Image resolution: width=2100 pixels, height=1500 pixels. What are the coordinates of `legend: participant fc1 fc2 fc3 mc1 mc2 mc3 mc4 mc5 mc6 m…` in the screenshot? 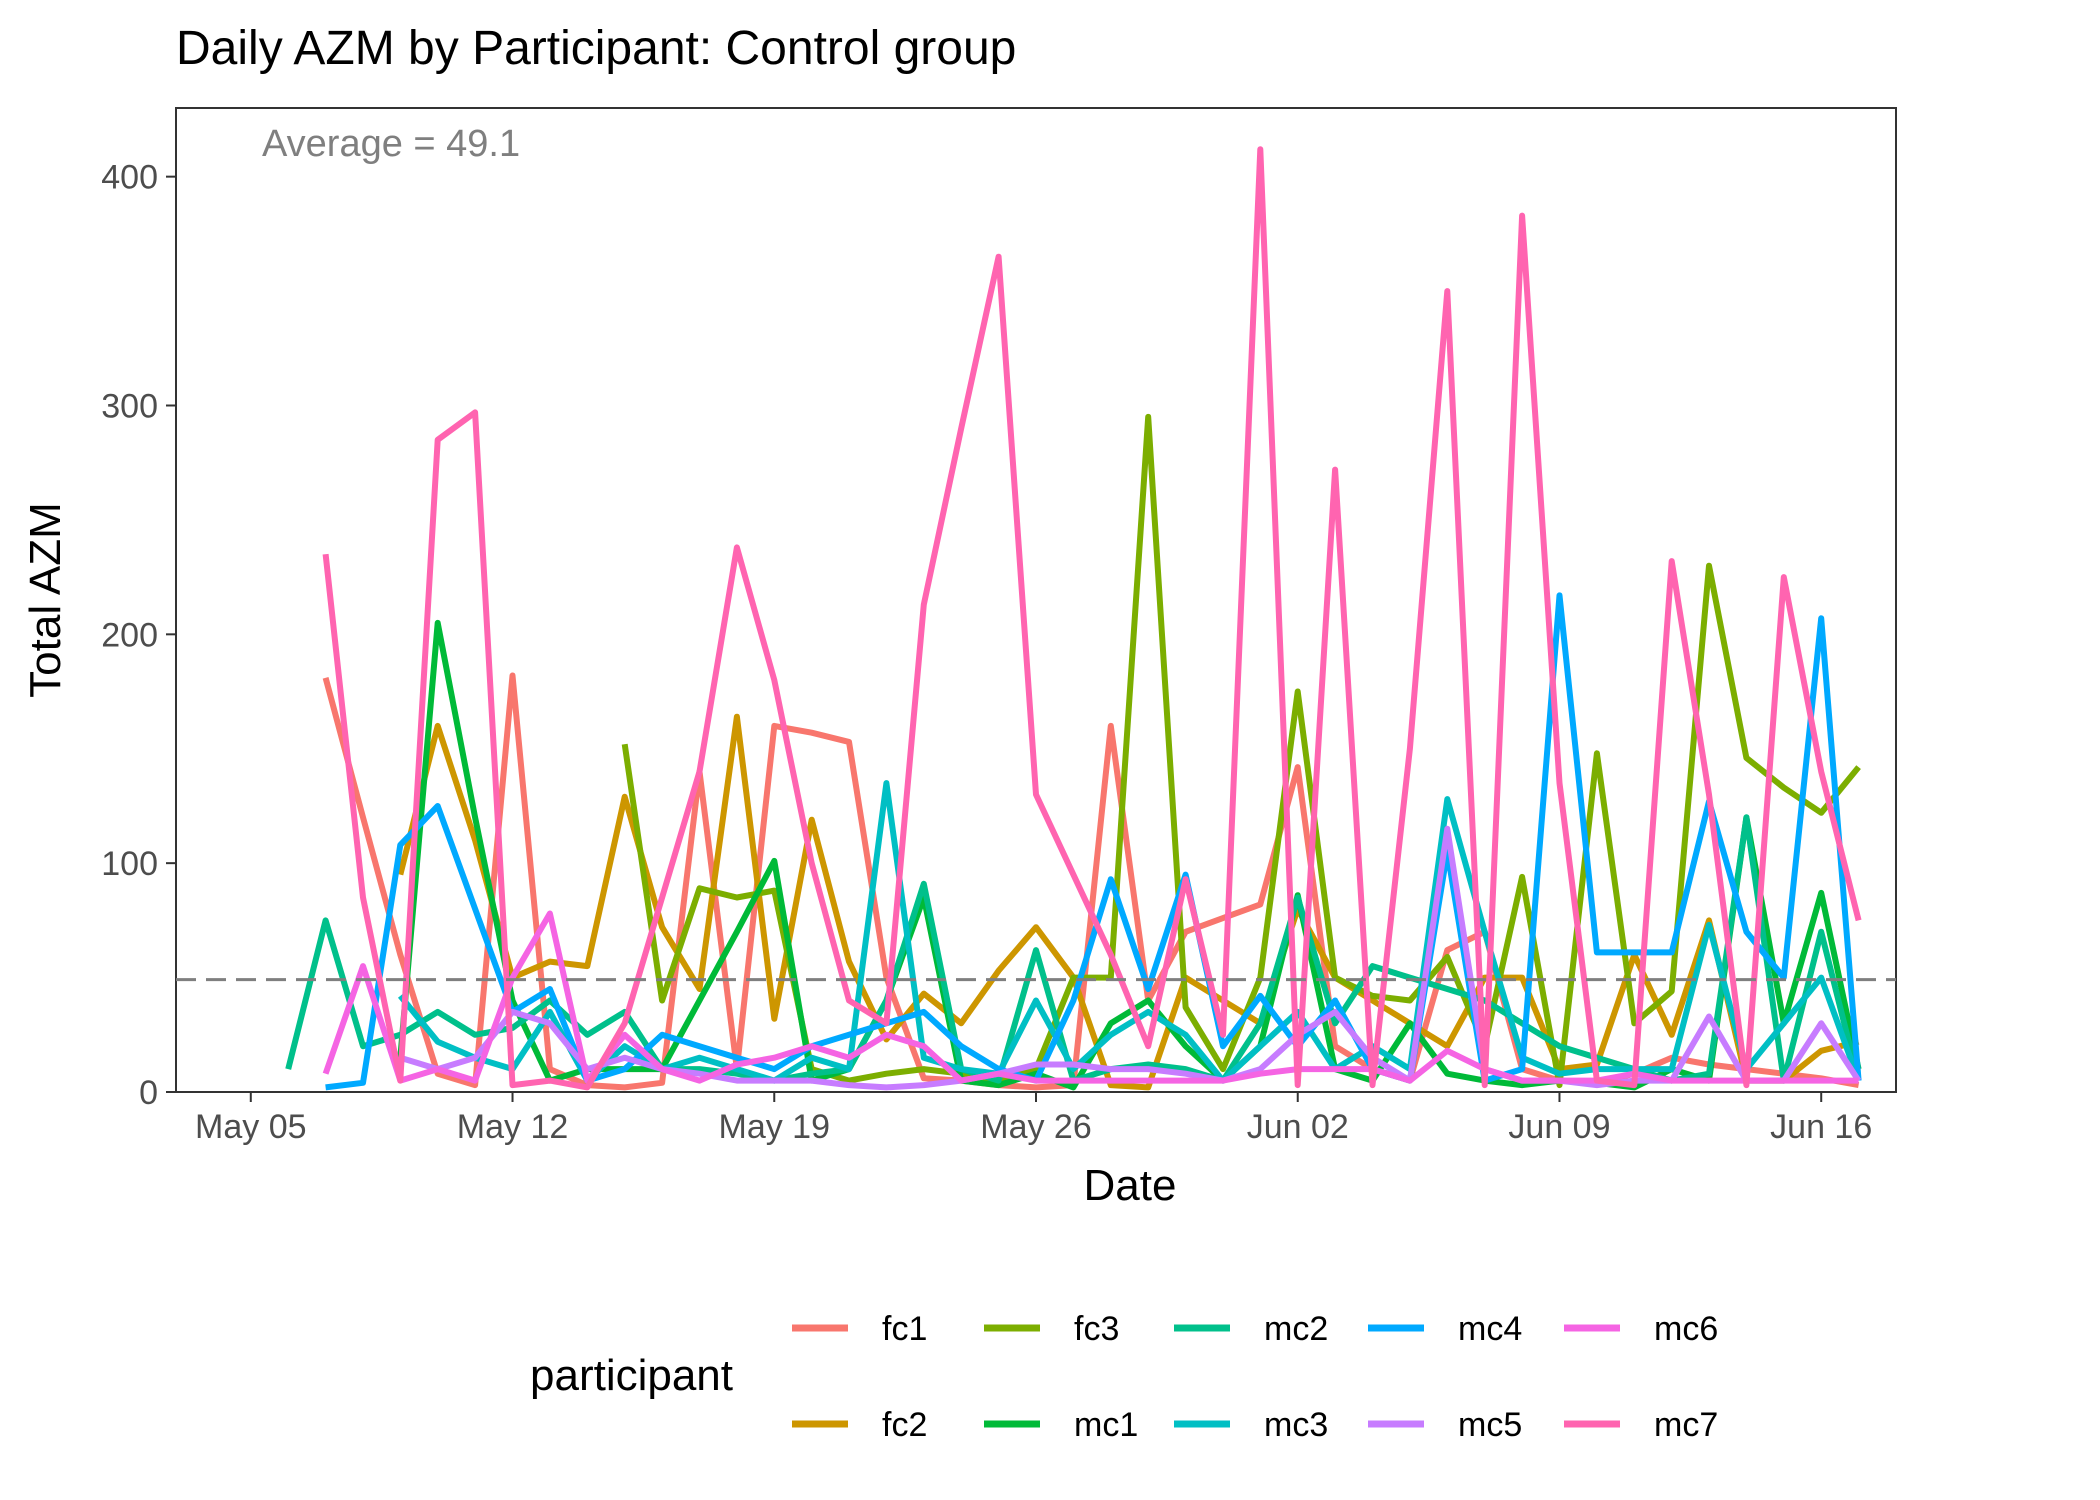 It's located at (1124, 1377).